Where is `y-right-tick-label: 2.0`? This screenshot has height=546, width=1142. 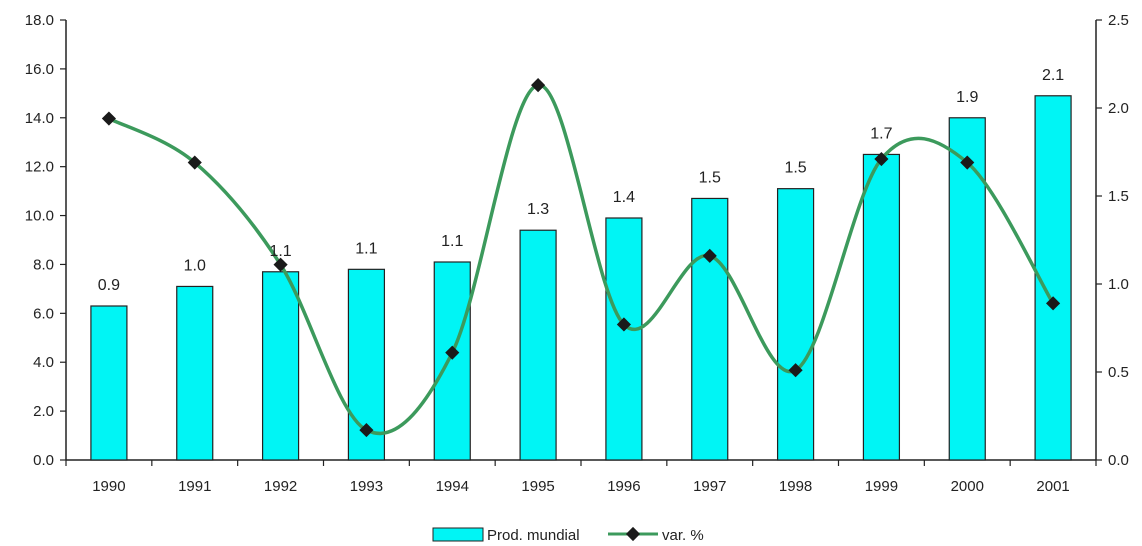 y-right-tick-label: 2.0 is located at coordinates (1118, 108).